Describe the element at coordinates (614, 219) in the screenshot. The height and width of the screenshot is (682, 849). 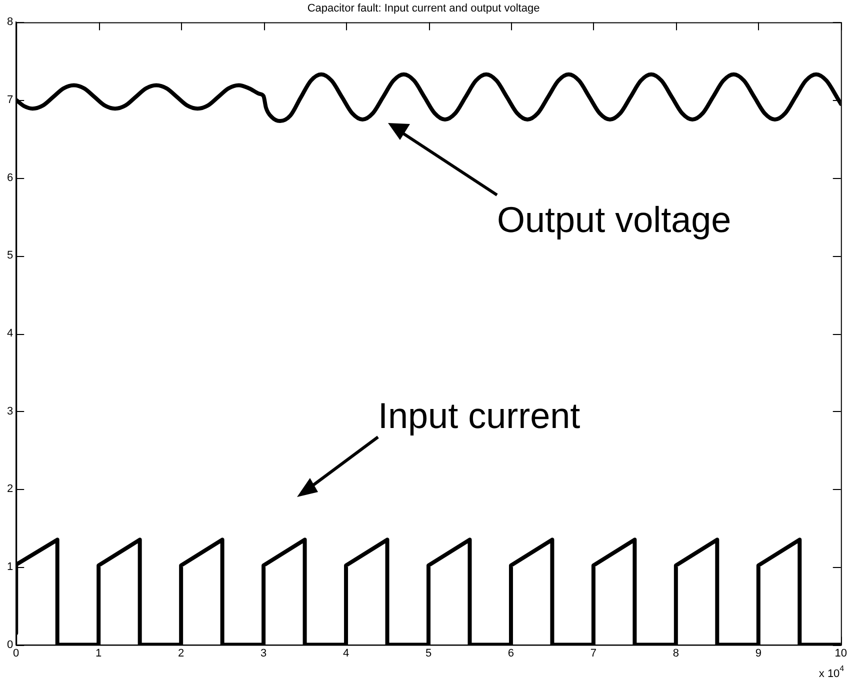
I see `annotation: Output voltage` at that location.